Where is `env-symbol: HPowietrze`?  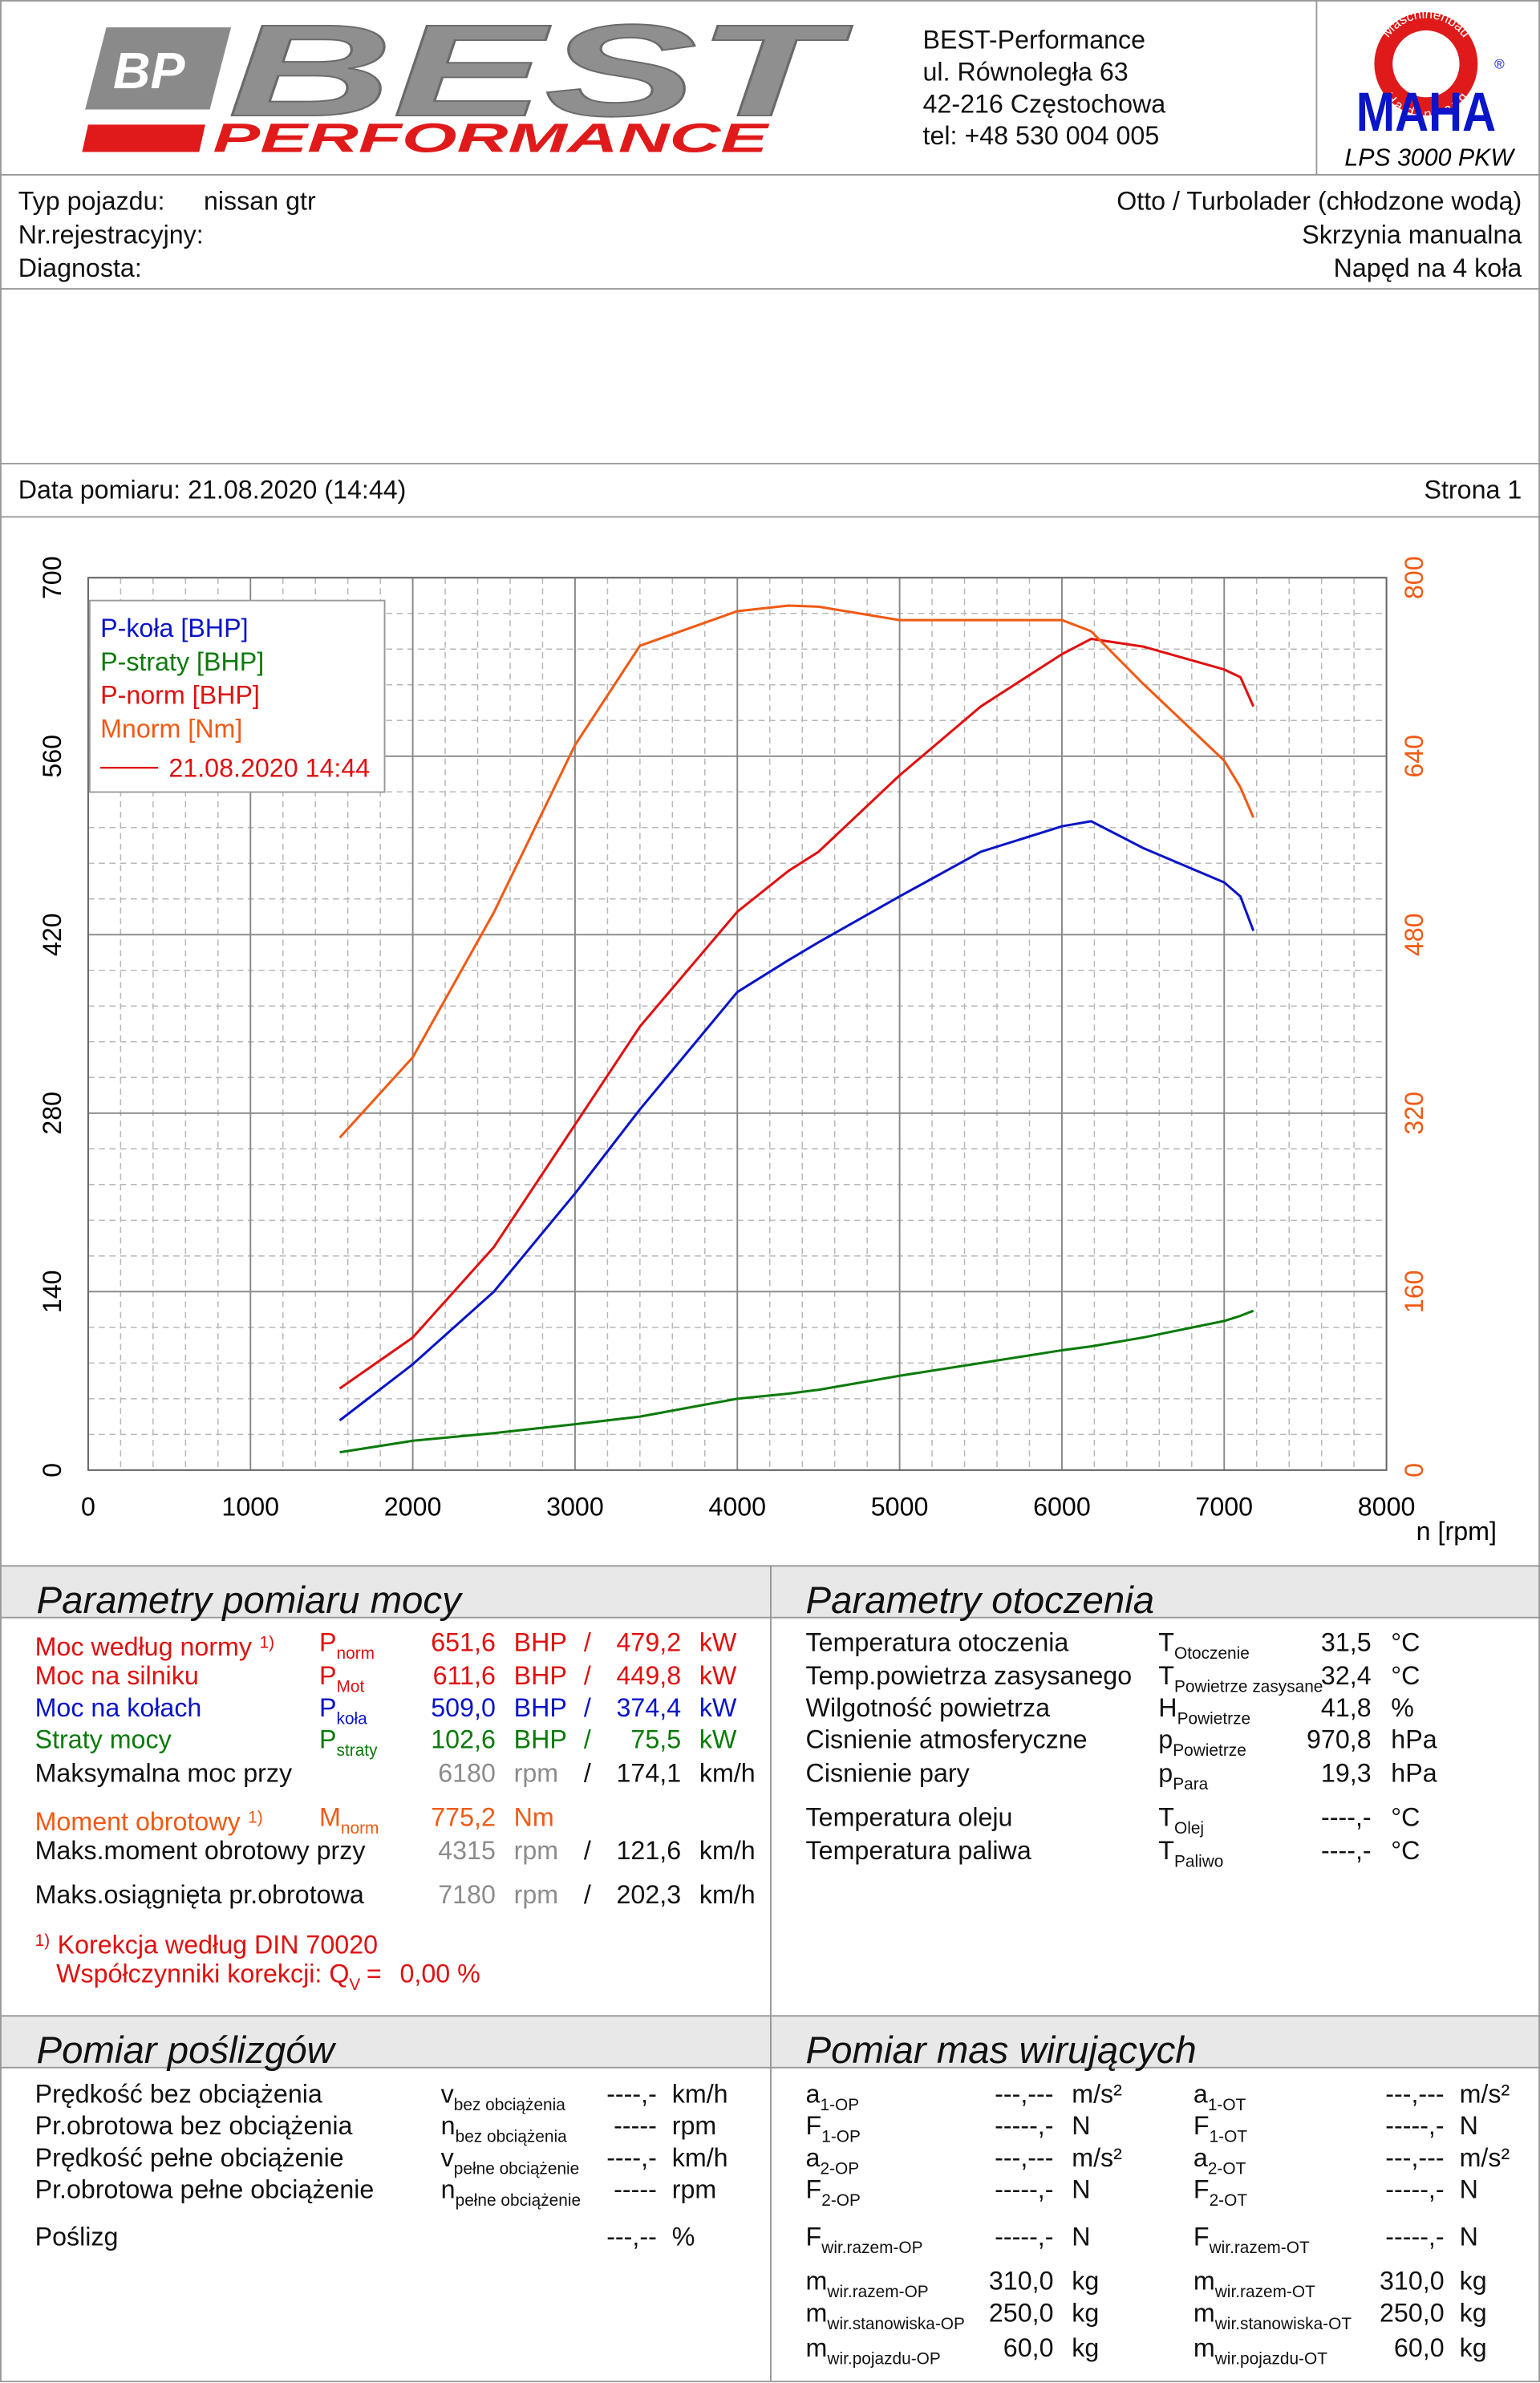 env-symbol: HPowietrze is located at coordinates (1204, 1713).